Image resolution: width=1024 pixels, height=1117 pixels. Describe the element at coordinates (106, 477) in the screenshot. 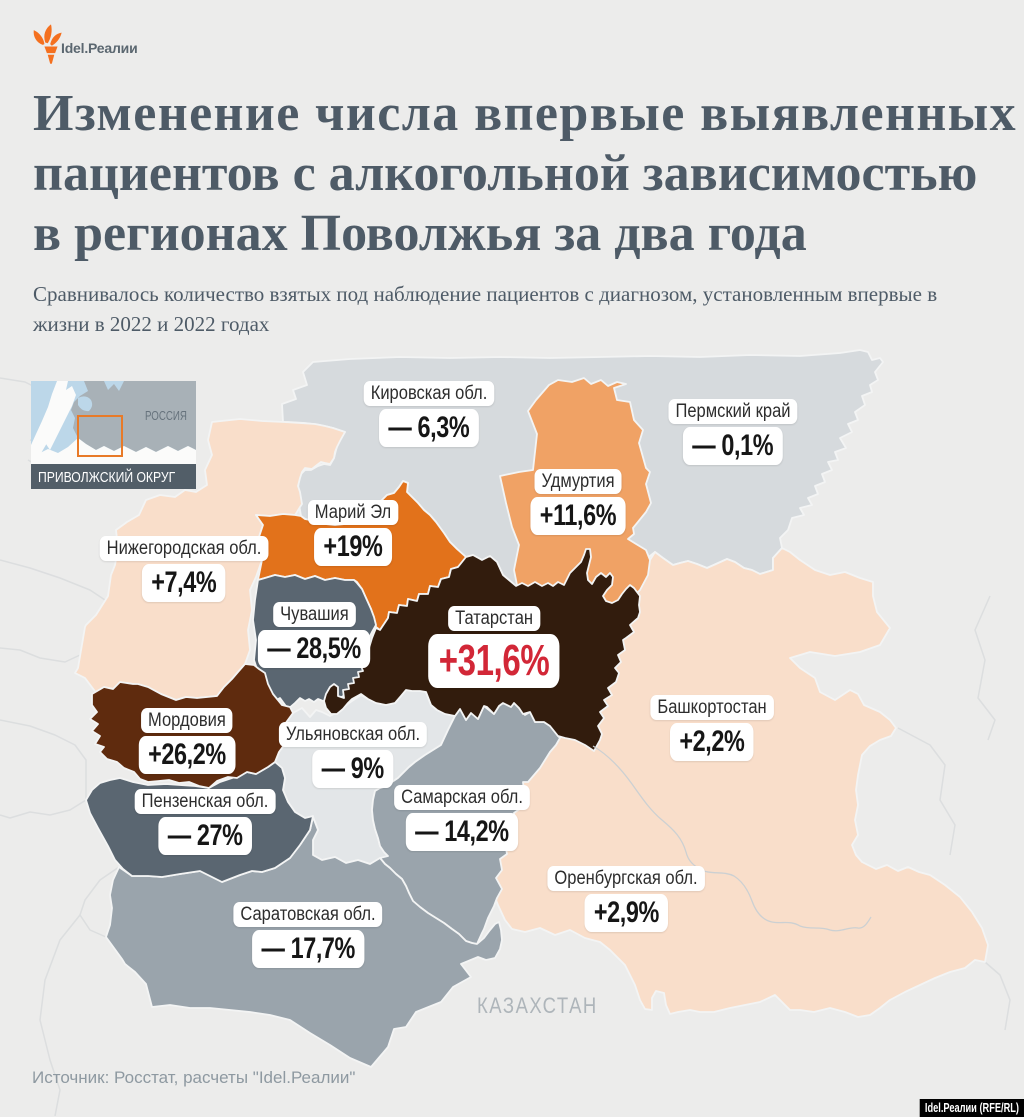

I see `svg-text: ПРИВОЛЖСКИЙ ОКРУГ` at that location.